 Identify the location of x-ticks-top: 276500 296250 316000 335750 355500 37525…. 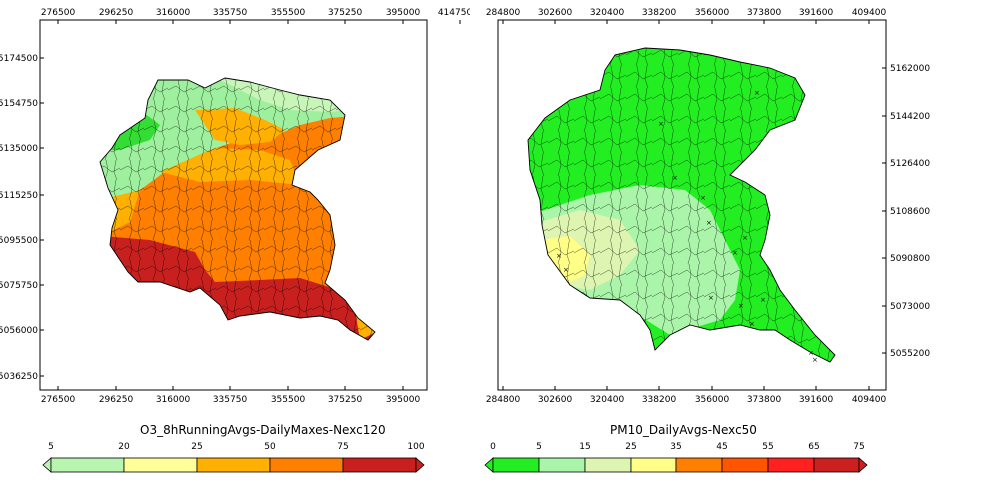
(255, 16).